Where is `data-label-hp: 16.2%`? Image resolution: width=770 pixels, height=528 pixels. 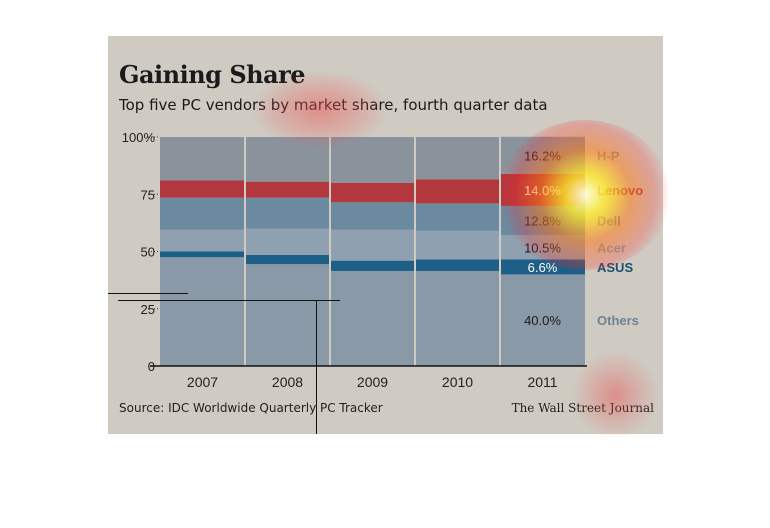 data-label-hp: 16.2% is located at coordinates (542, 155).